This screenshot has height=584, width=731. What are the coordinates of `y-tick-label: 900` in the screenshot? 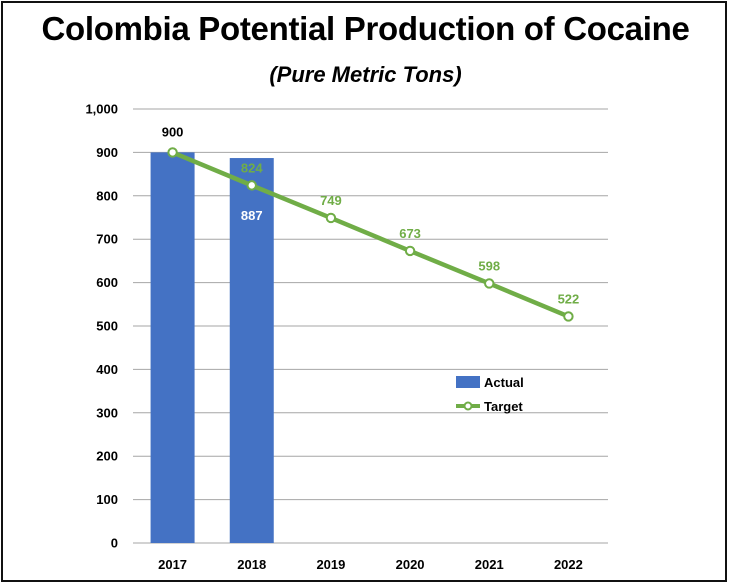 It's located at (107, 152).